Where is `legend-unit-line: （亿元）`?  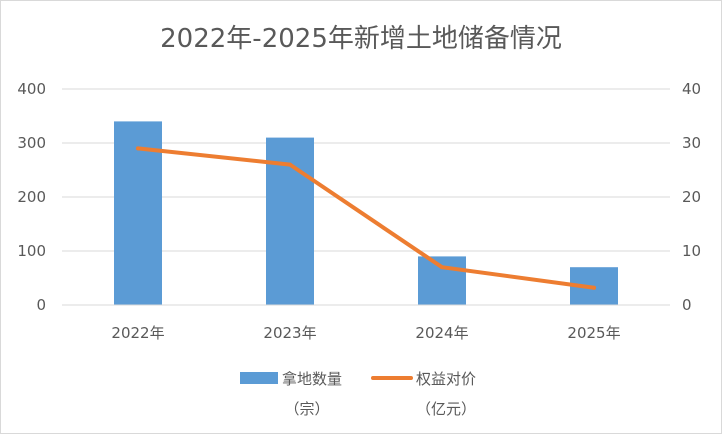
legend-unit-line: （亿元） is located at coordinates (446, 409).